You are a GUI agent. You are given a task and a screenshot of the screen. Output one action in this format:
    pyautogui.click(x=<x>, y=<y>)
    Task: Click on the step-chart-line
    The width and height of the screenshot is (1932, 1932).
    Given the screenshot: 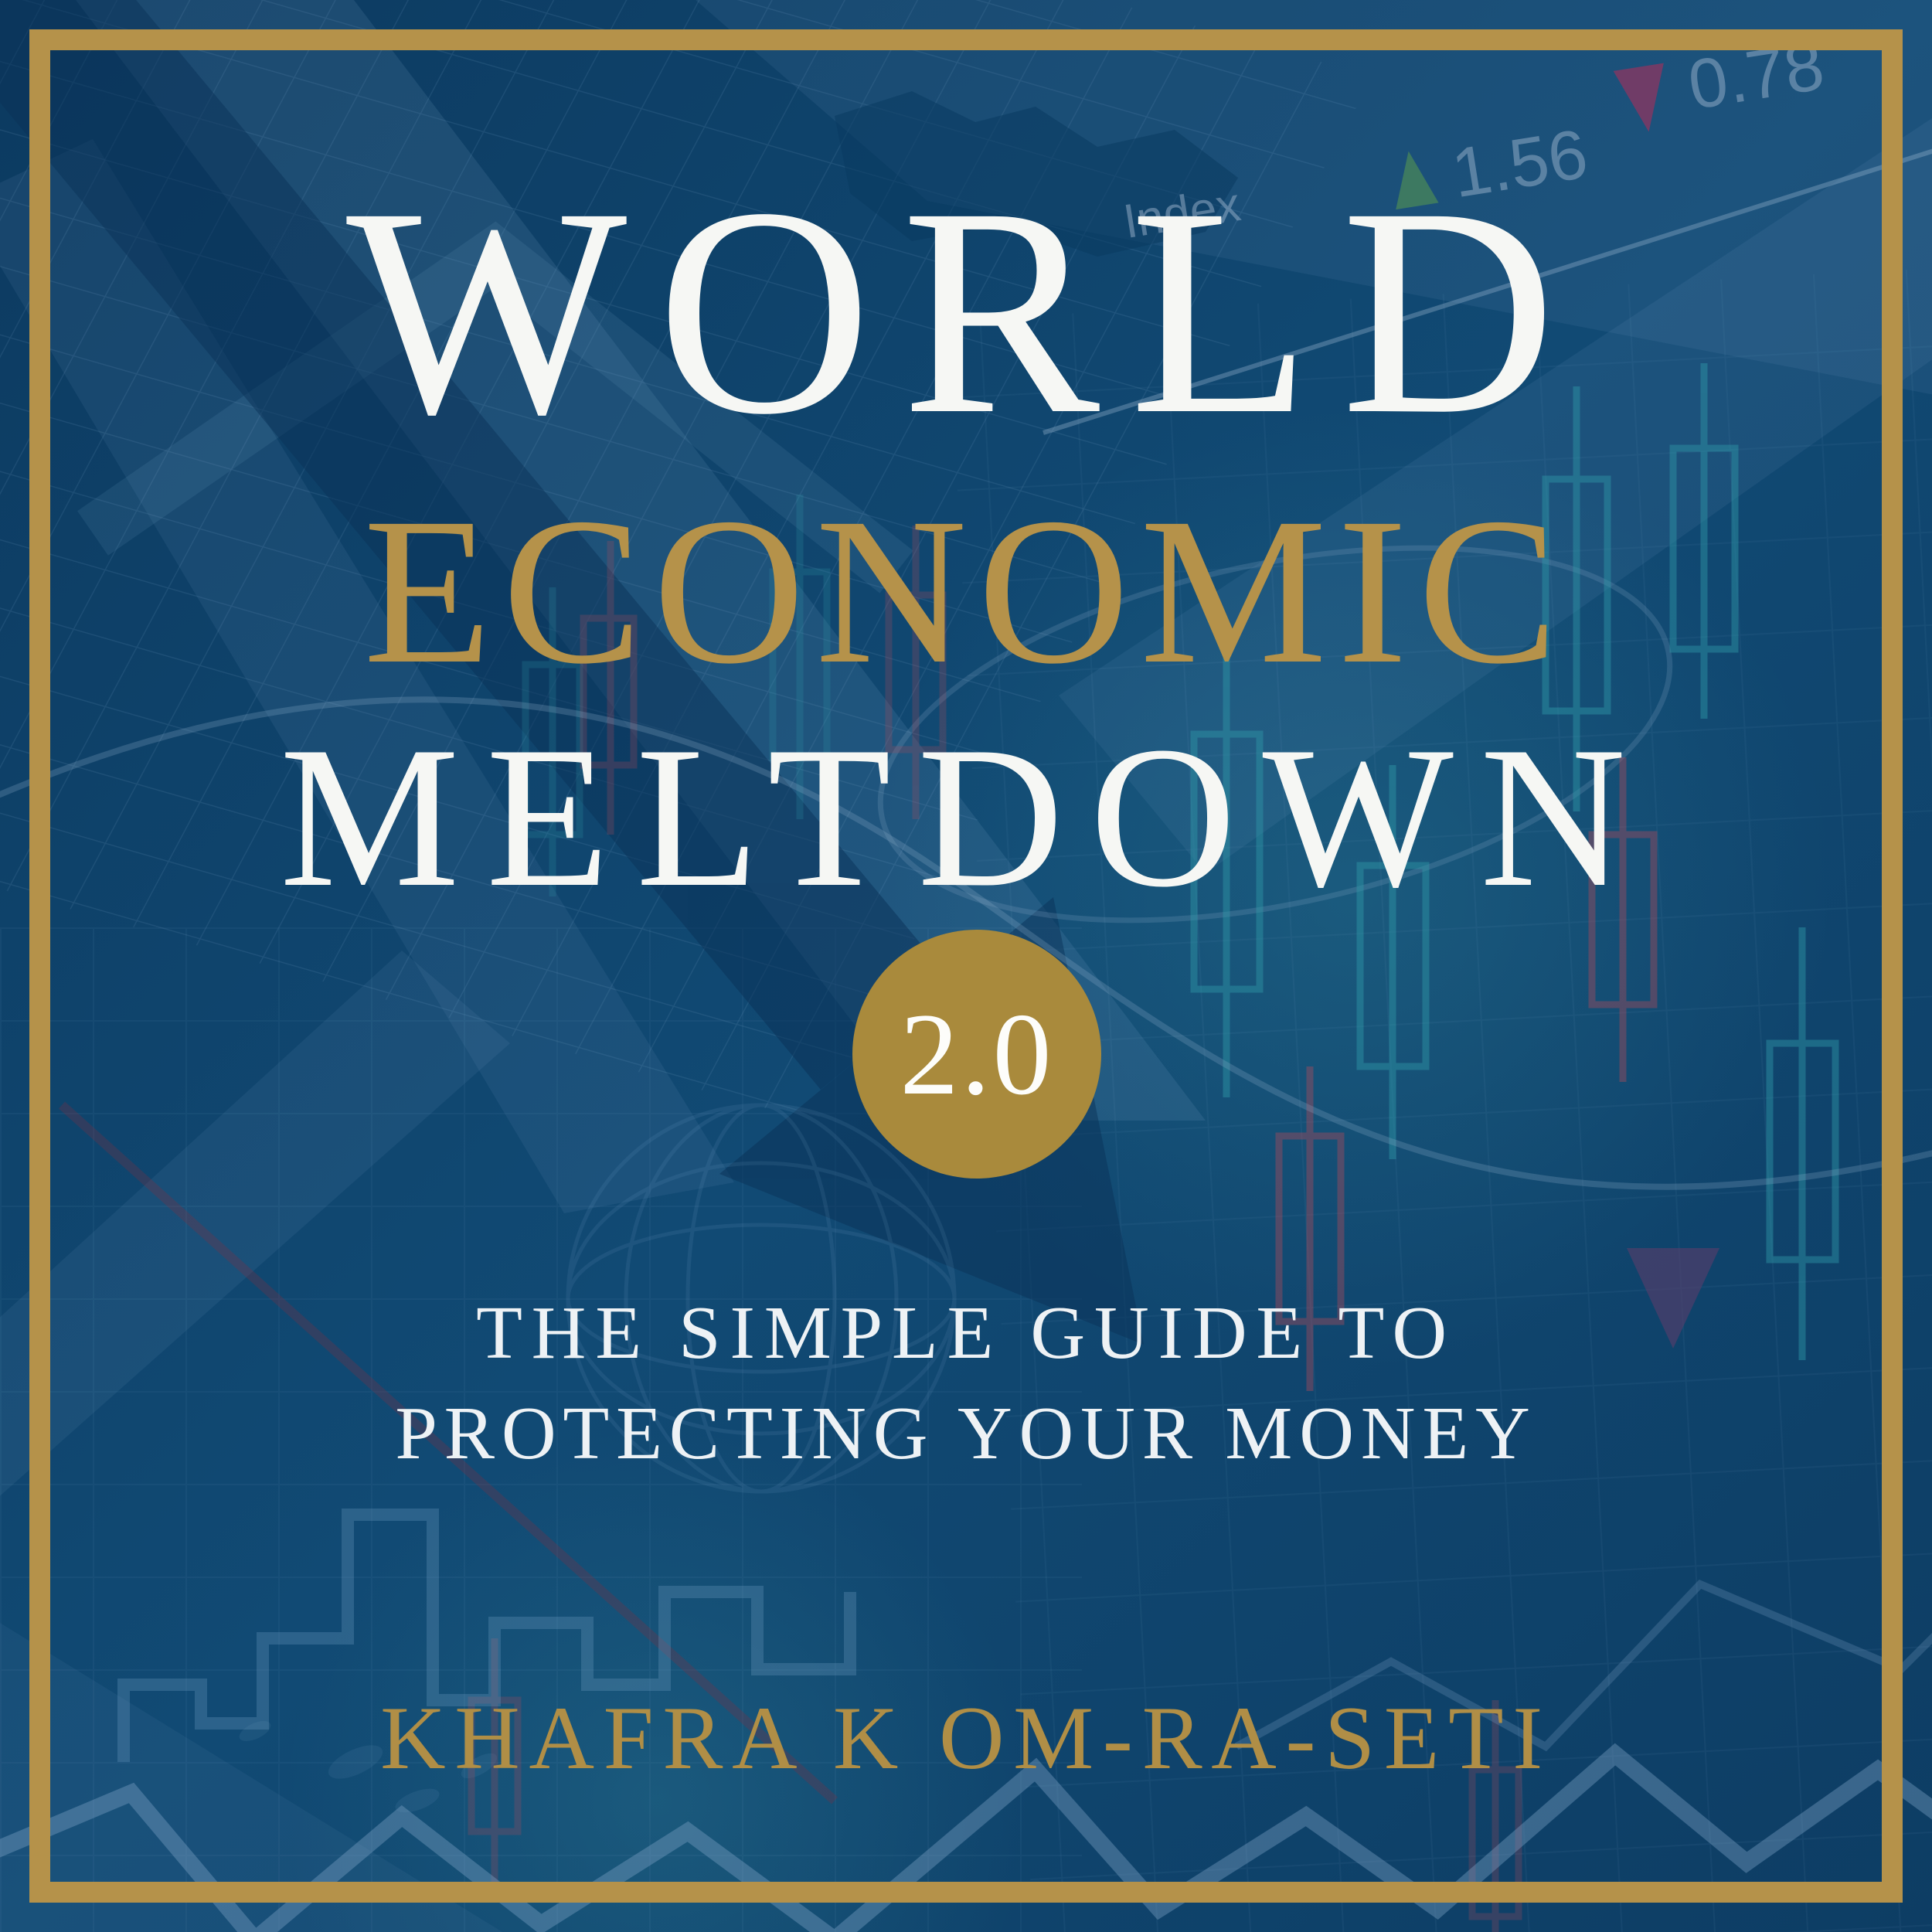 What is the action you would take?
    pyautogui.click(x=486, y=1636)
    